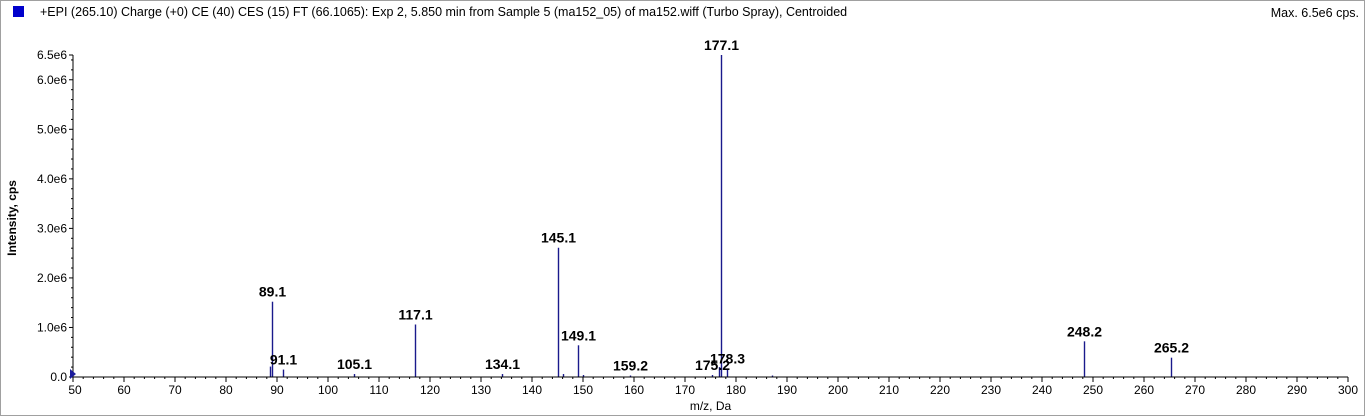  Describe the element at coordinates (630, 366) in the screenshot. I see `peak-label: 159.2` at that location.